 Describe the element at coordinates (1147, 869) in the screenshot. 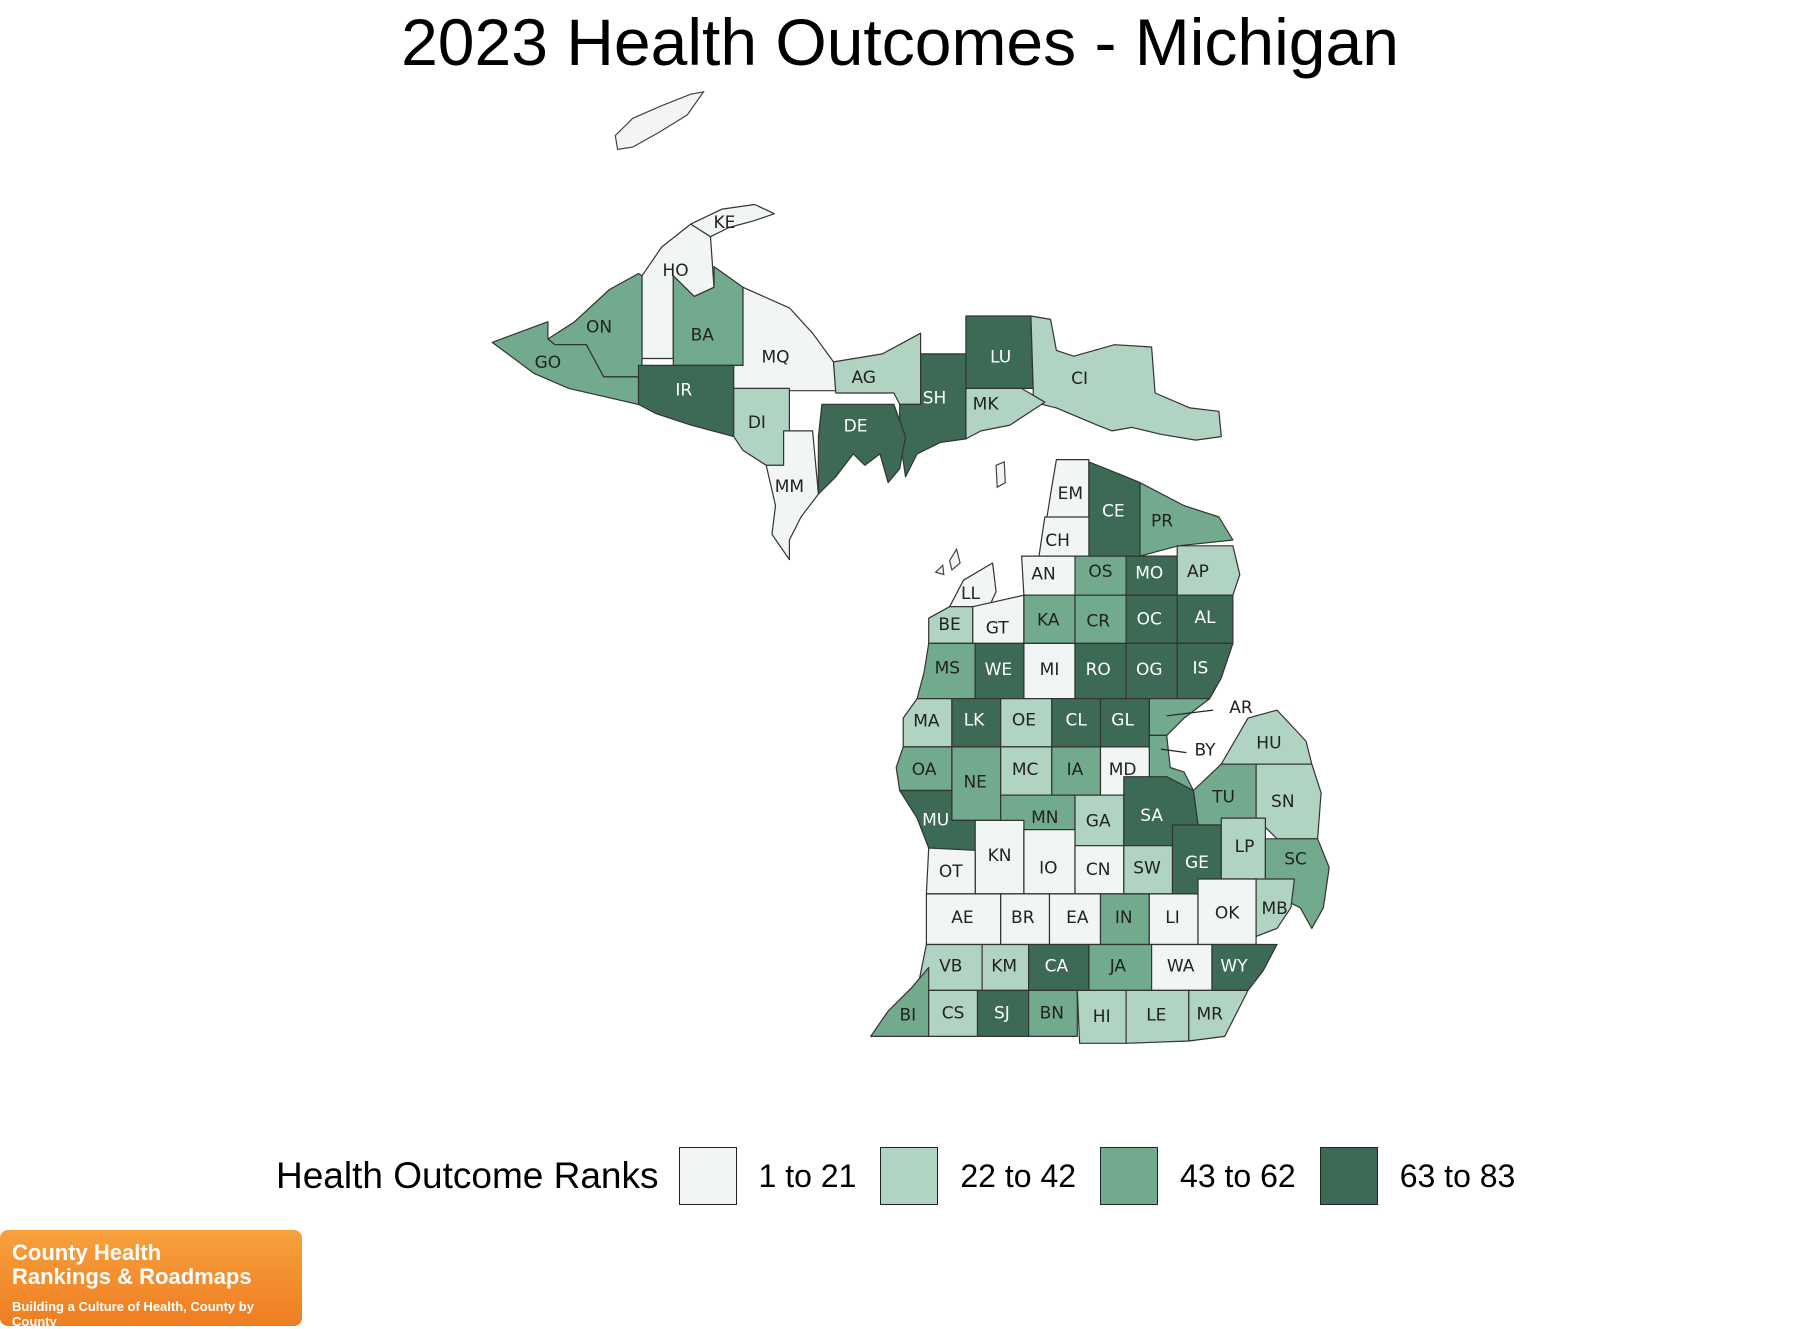

I see `county-label-sw: SW` at that location.